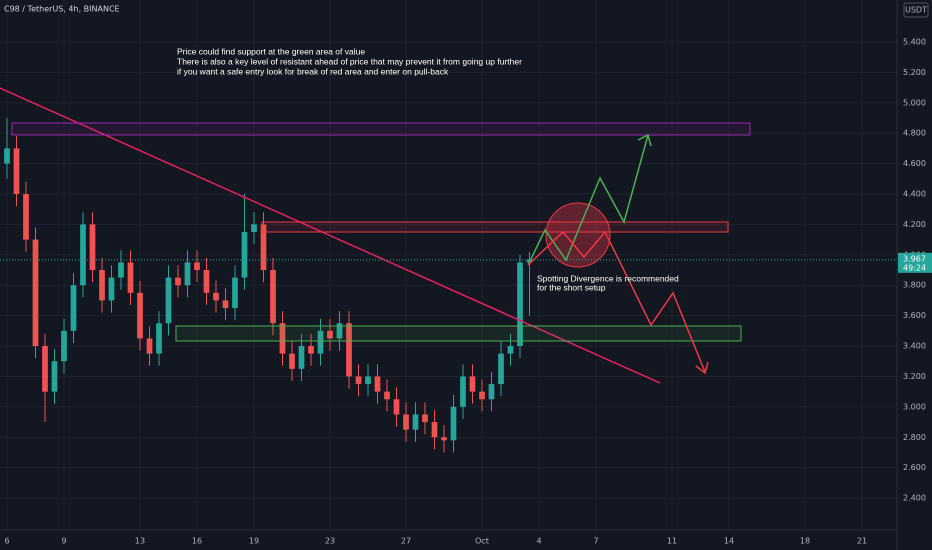  Describe the element at coordinates (571, 287) in the screenshot. I see `annotation: for the short setup` at that location.